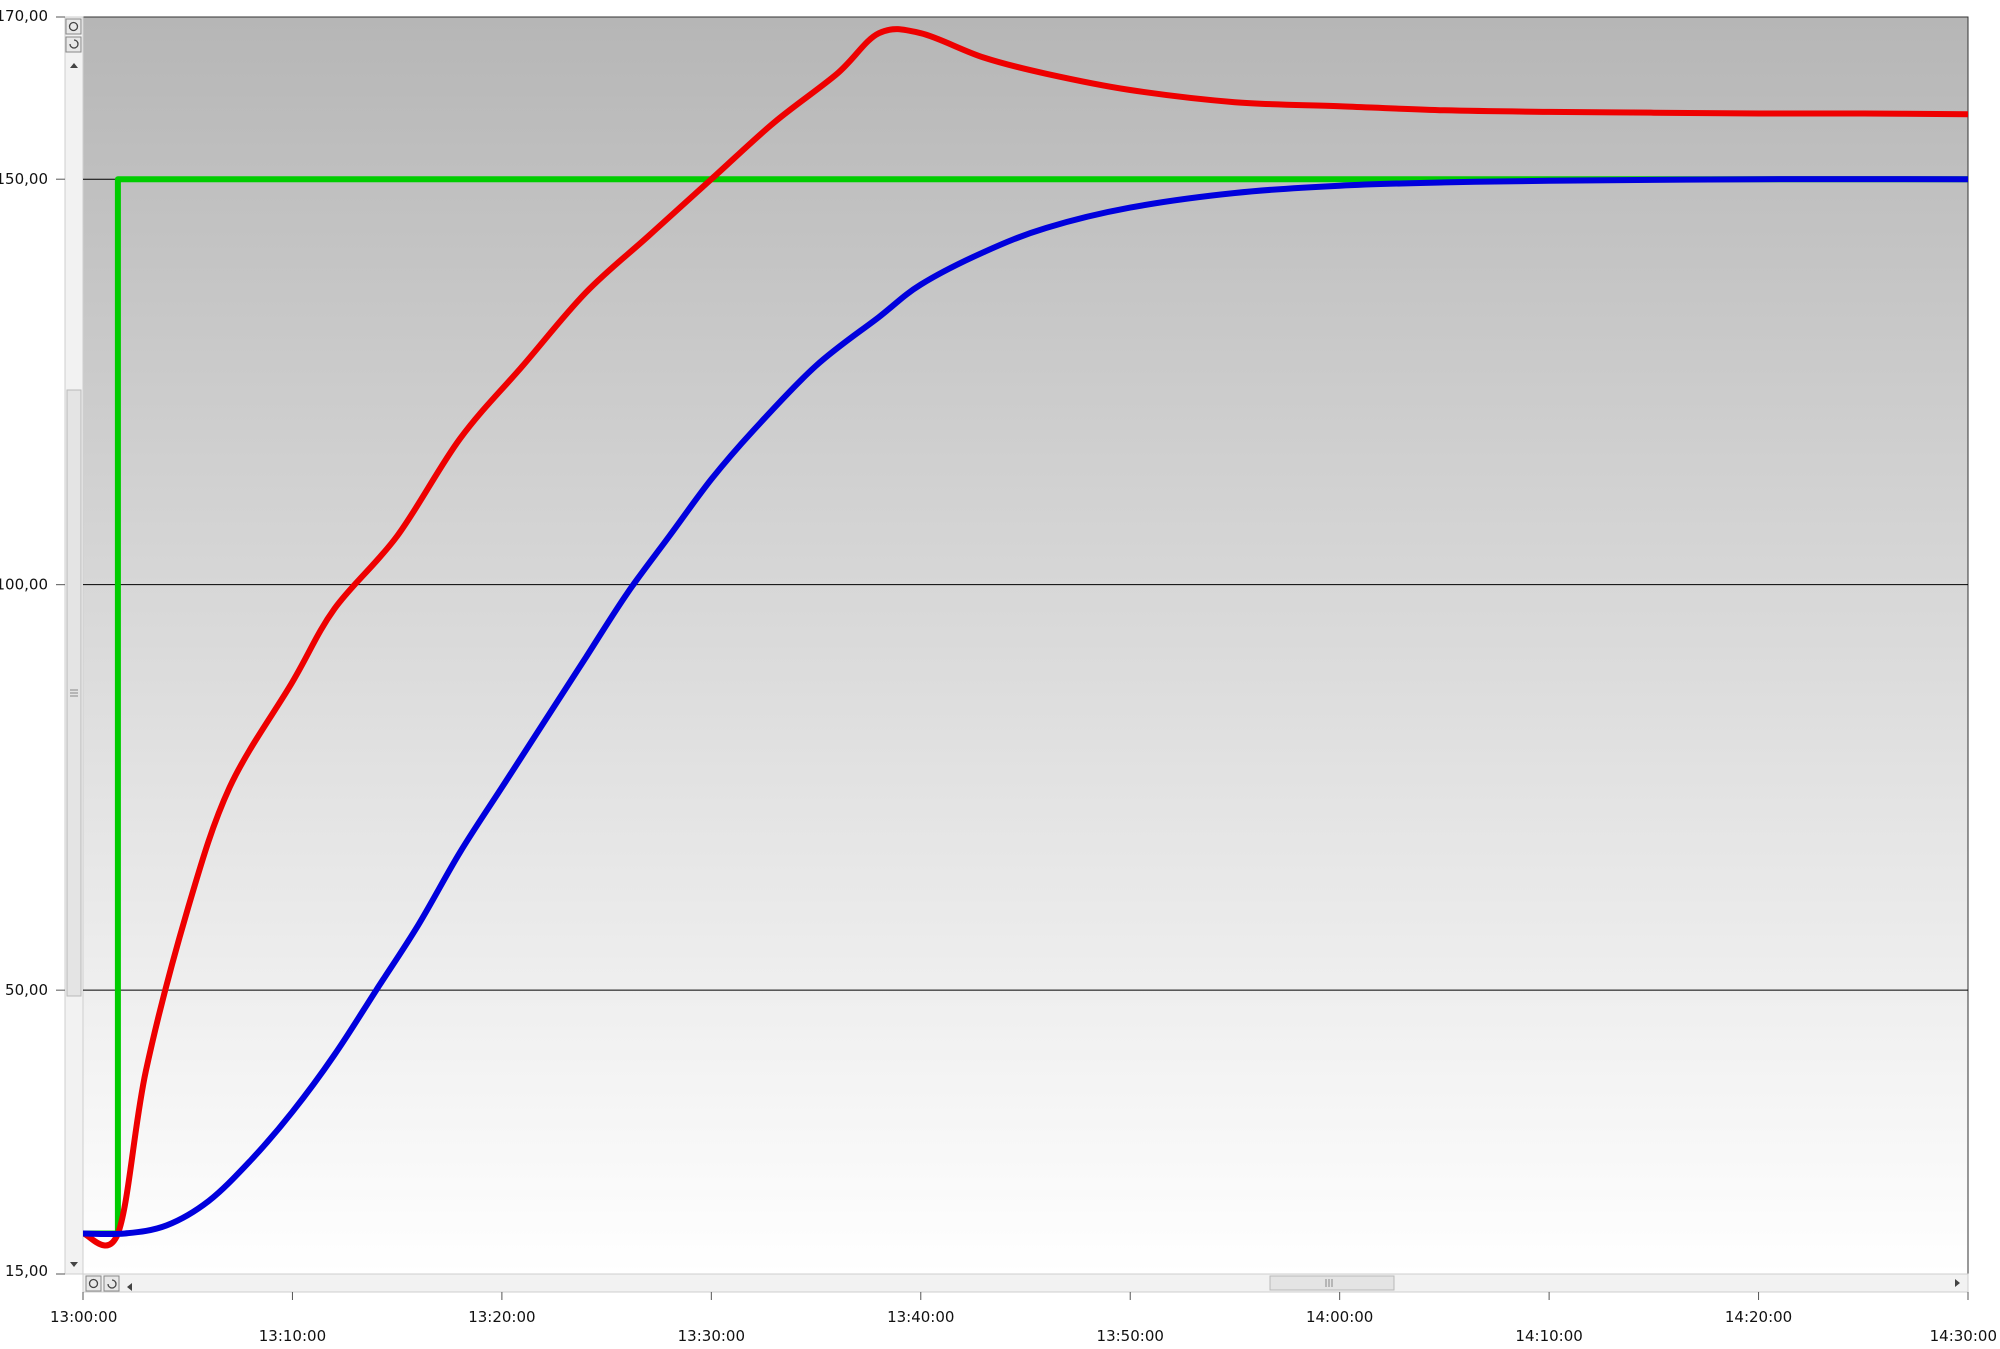 The width and height of the screenshot is (2000, 1349). What do you see at coordinates (501, 1317) in the screenshot?
I see `x-tick-label: 13:20:00` at bounding box center [501, 1317].